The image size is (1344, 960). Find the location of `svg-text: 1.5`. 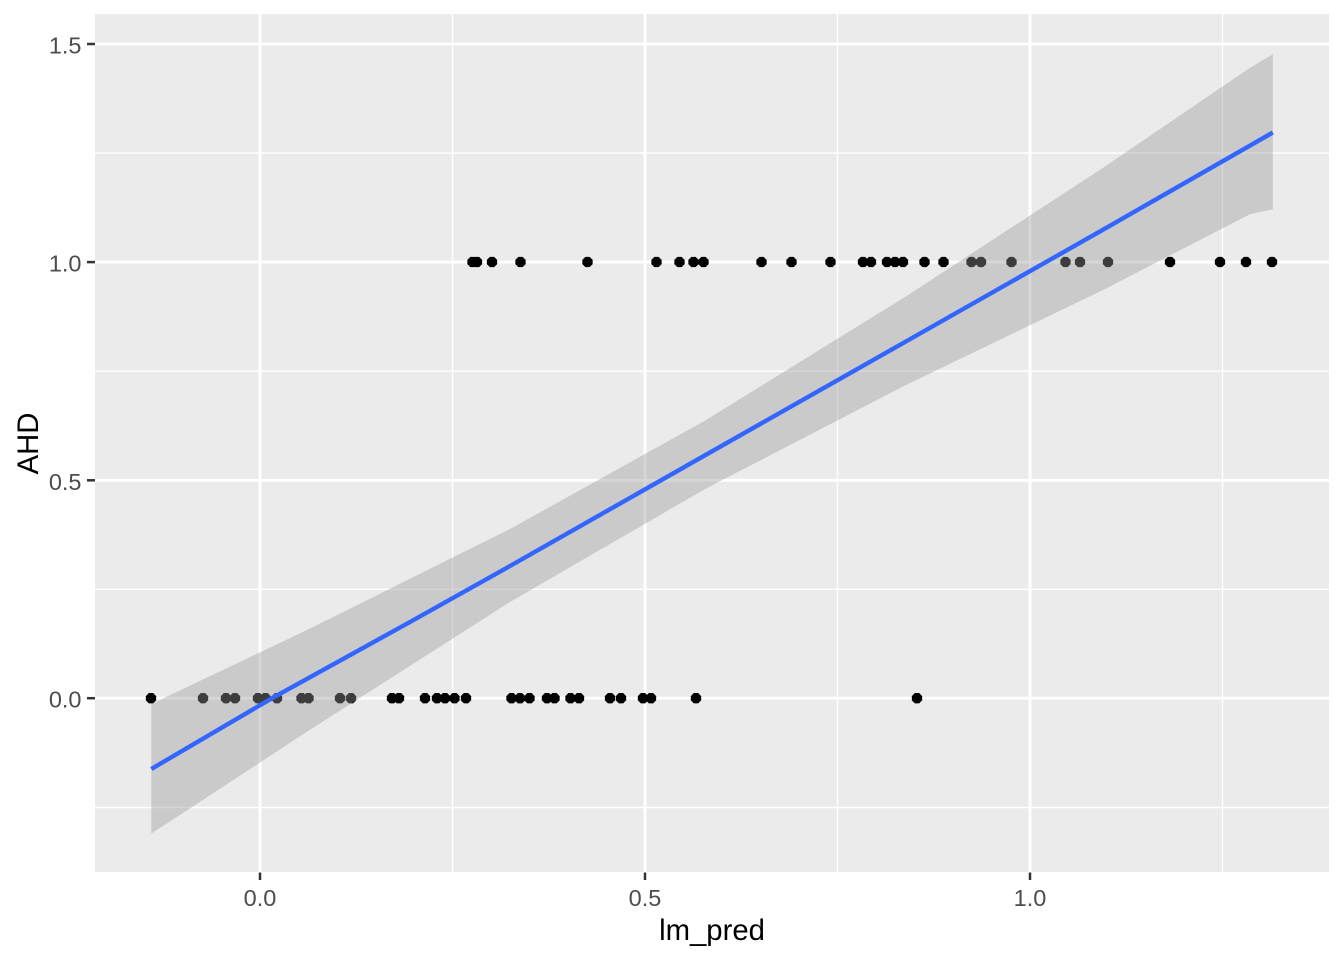

svg-text: 1.5 is located at coordinates (65, 46).